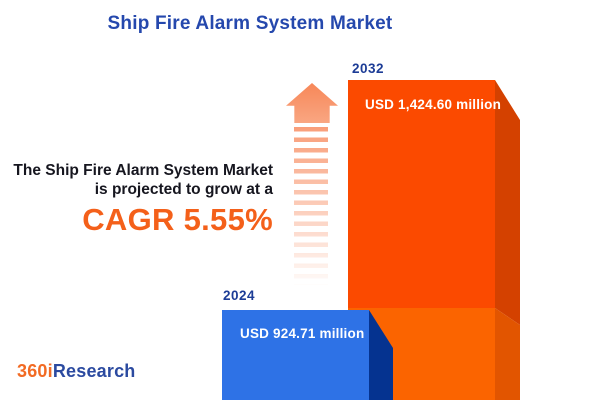 The width and height of the screenshot is (600, 400). What do you see at coordinates (177, 219) in the screenshot?
I see `cagr-value: CAGR 5.55%` at bounding box center [177, 219].